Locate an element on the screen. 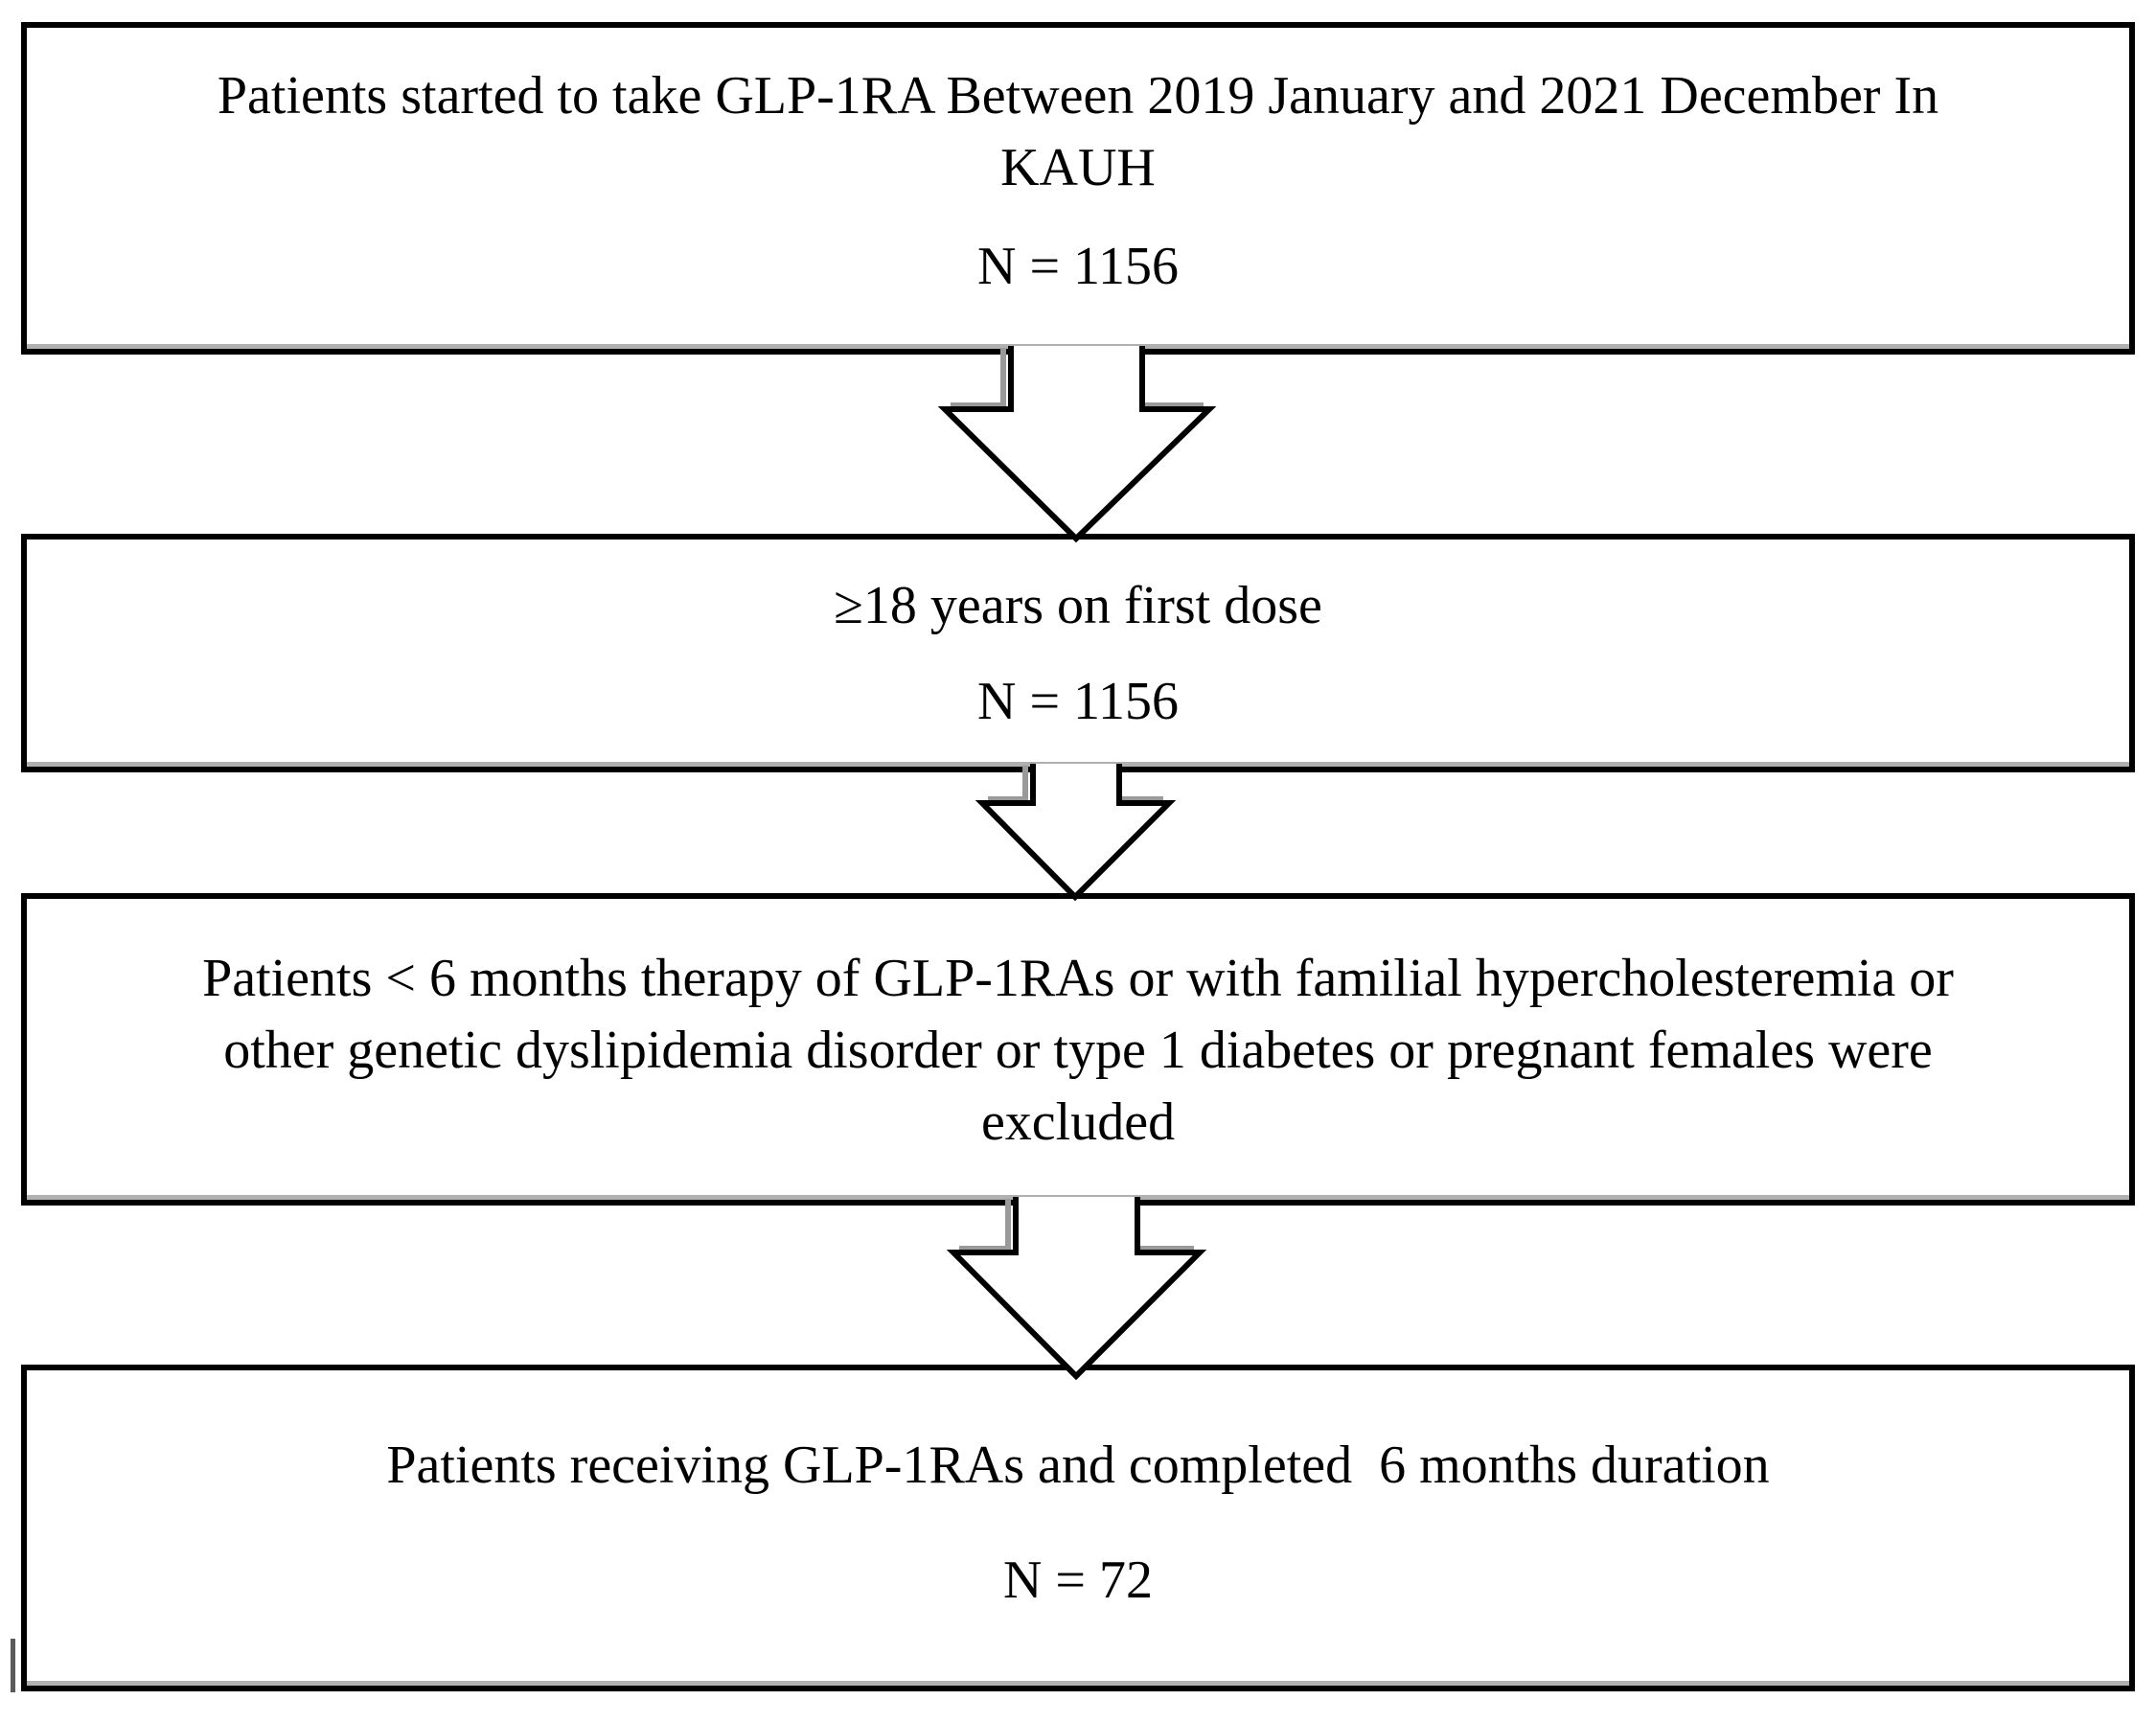 The width and height of the screenshot is (2156, 1723). flow-step-2-box: ≥18 years on first dose N = 1156 is located at coordinates (1078, 653).